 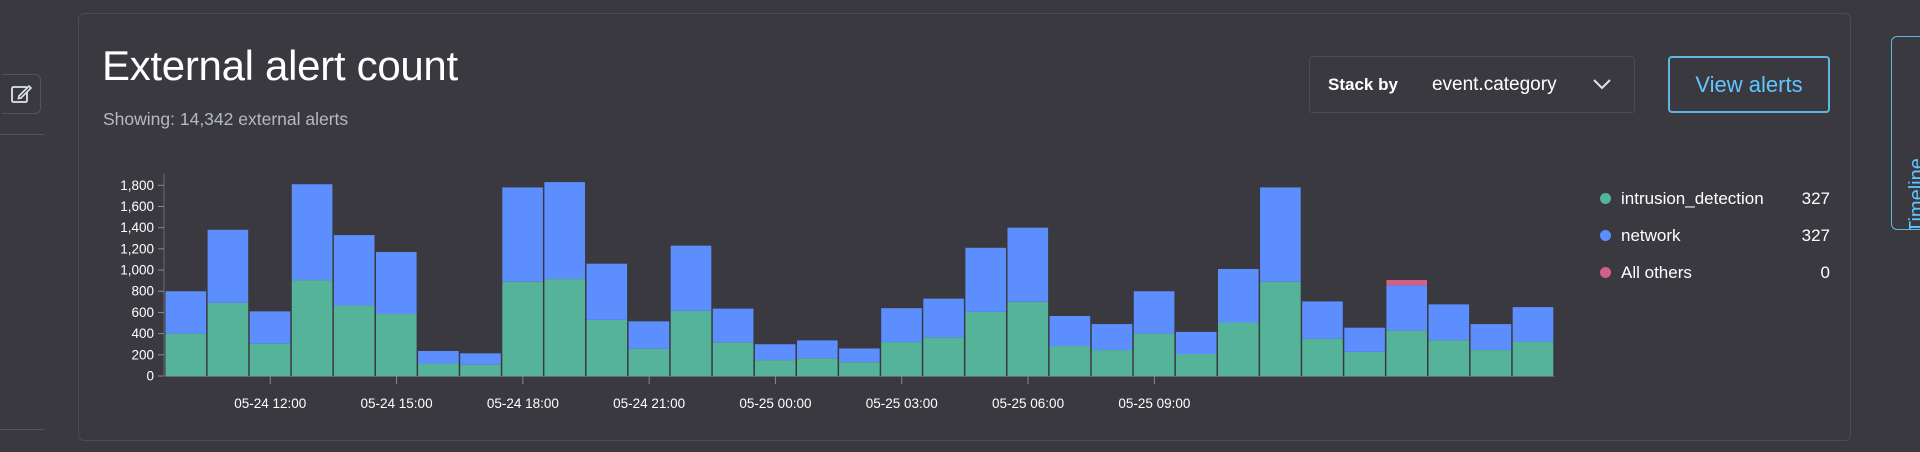 I want to click on legend-count: 0, so click(x=1825, y=272).